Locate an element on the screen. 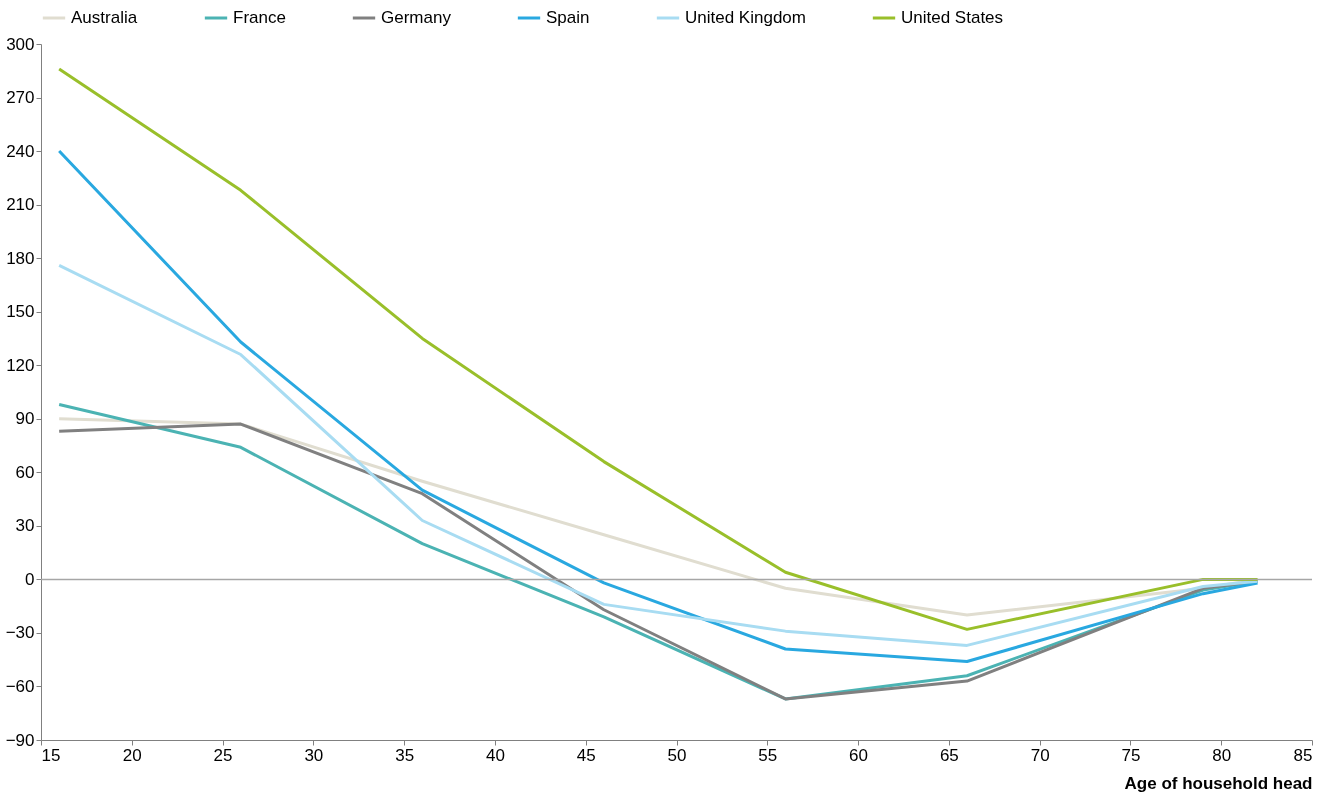  legend-label: United Kingdom is located at coordinates (745, 17).